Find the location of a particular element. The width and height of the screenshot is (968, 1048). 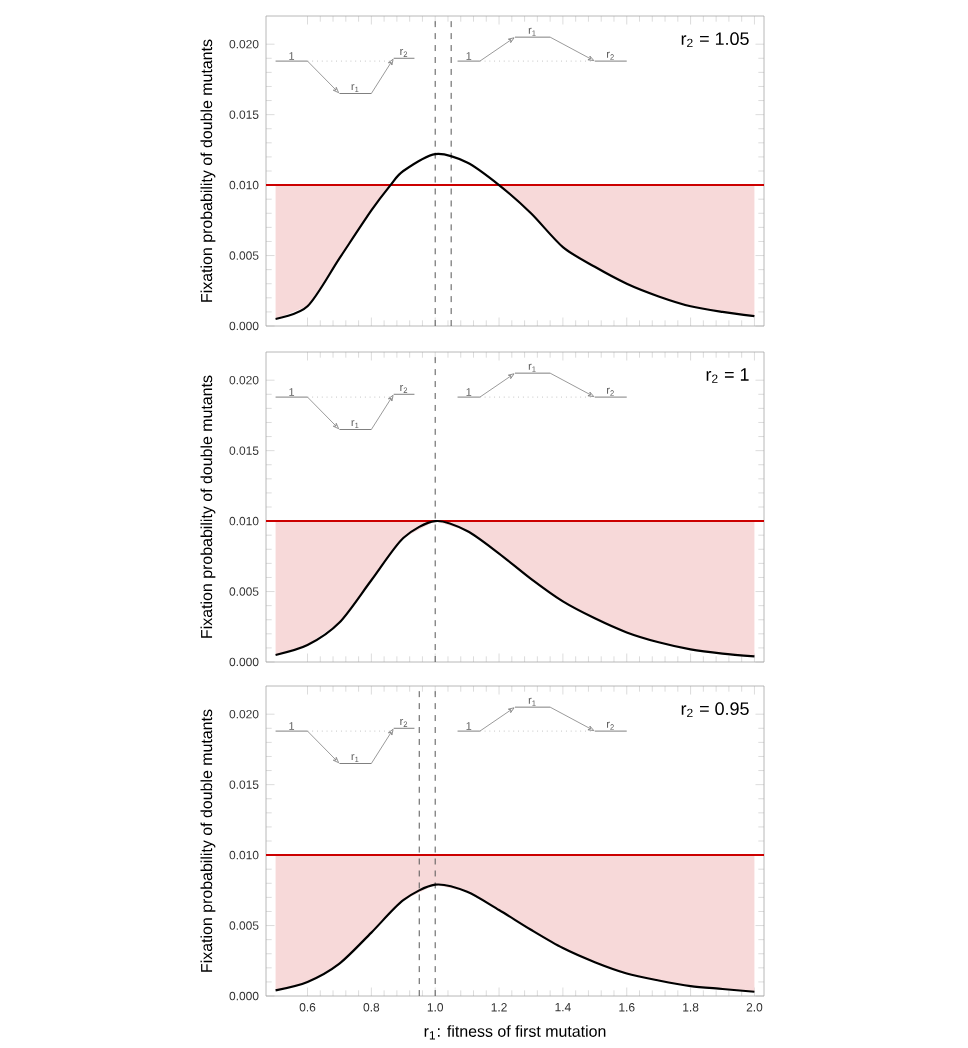

text: r$_{2}$ = 0.95 is located at coordinates (715, 710).